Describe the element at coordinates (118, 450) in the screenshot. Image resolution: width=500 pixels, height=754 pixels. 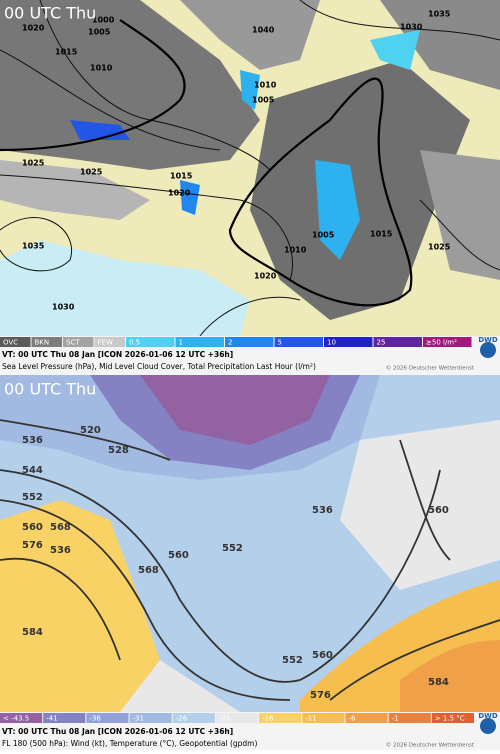
I see `contour-label: 528` at that location.